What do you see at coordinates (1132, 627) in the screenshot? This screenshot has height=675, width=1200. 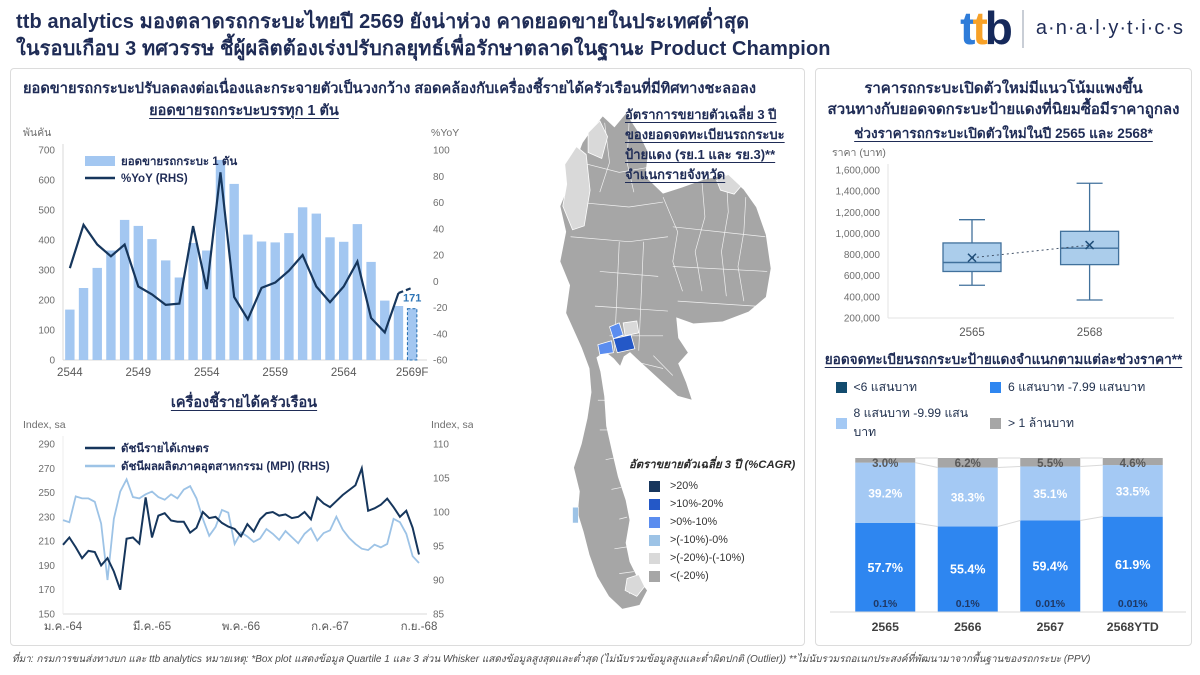 I see `svg-text: 2568YTD` at bounding box center [1132, 627].